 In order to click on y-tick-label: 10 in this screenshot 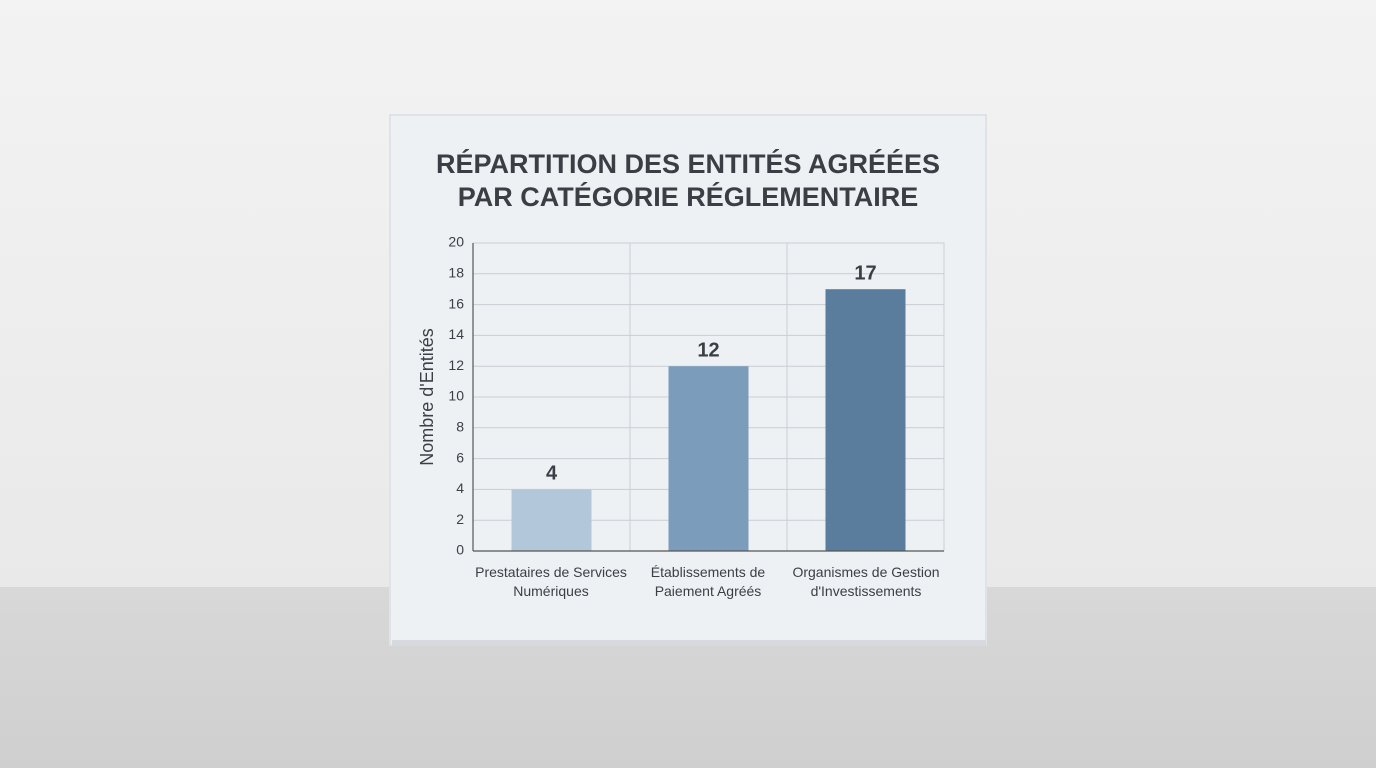, I will do `click(456, 396)`.